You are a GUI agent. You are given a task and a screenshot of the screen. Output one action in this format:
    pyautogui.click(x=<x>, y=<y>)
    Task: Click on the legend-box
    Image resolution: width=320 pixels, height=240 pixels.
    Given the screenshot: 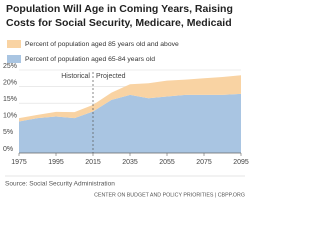 What is the action you would take?
    pyautogui.click(x=125, y=51)
    